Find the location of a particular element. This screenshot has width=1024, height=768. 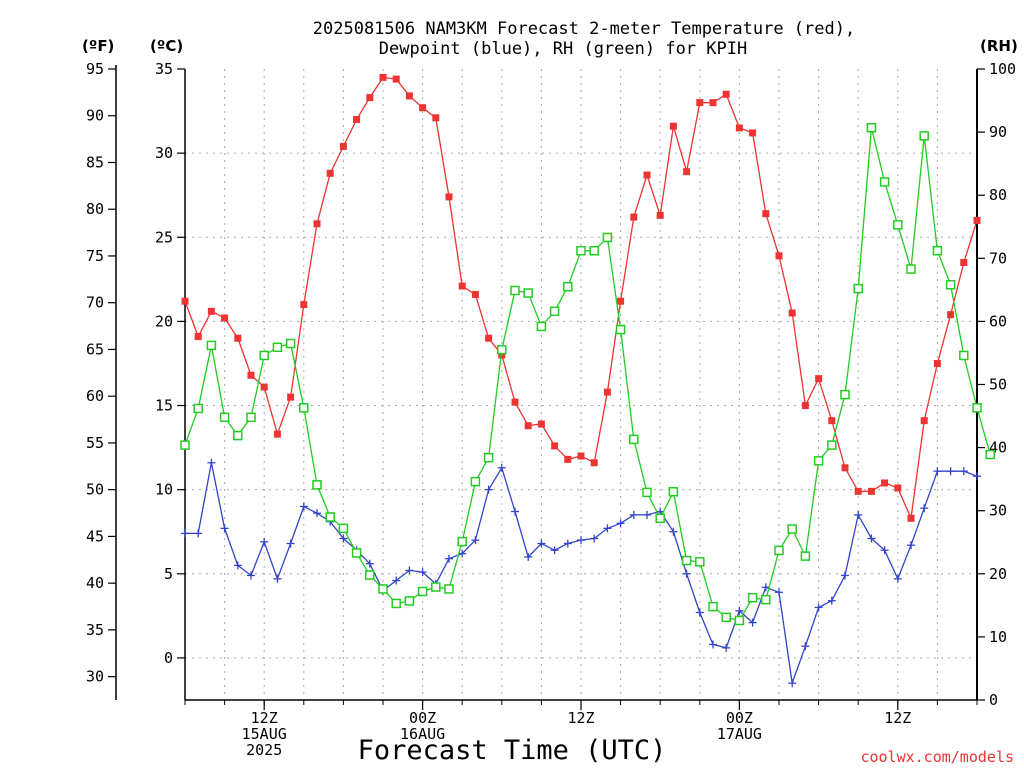

fahrenheit-tick-label: 60 is located at coordinates (95, 396).